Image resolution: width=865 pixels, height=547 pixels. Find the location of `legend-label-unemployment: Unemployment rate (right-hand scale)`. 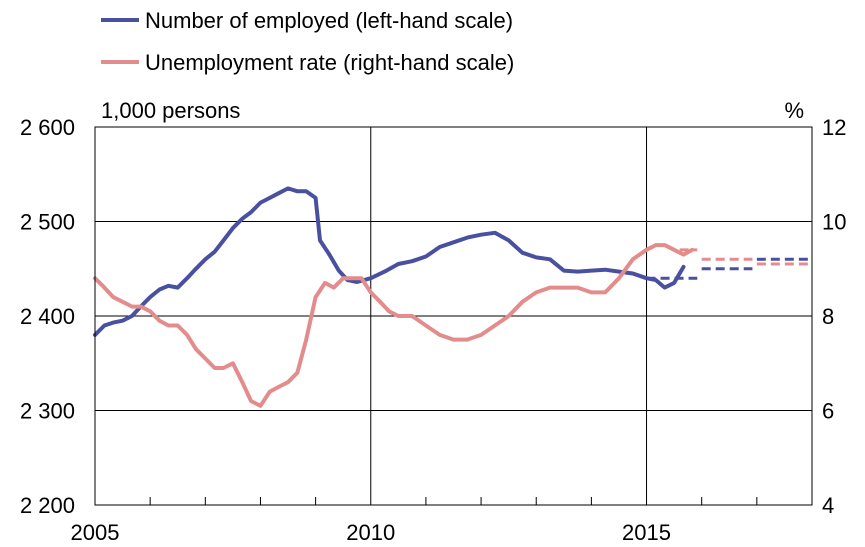

legend-label-unemployment: Unemployment rate (right-hand scale) is located at coordinates (329, 62).